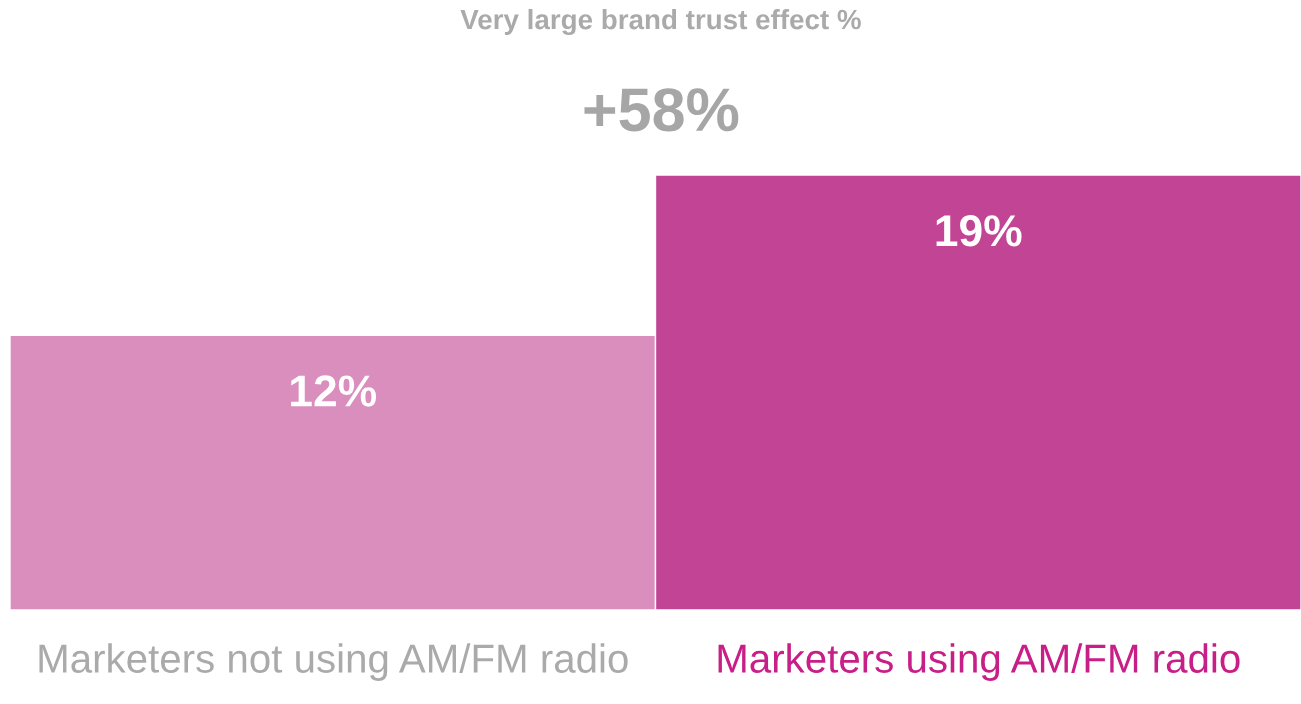 Image resolution: width=1301 pixels, height=704 pixels. What do you see at coordinates (334, 391) in the screenshot?
I see `data-label: 12%` at bounding box center [334, 391].